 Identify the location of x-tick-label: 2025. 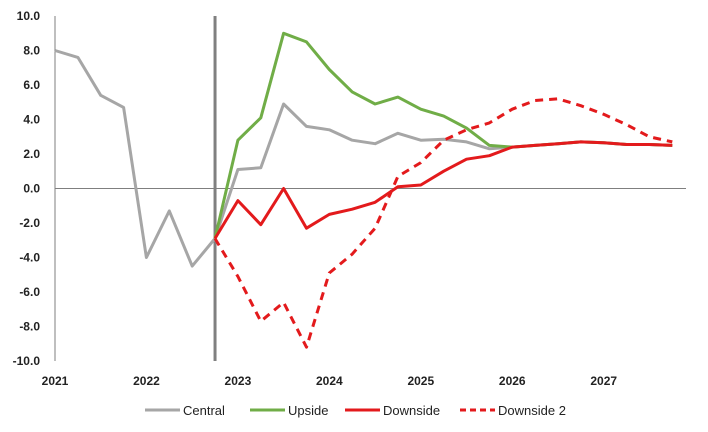
(420, 381).